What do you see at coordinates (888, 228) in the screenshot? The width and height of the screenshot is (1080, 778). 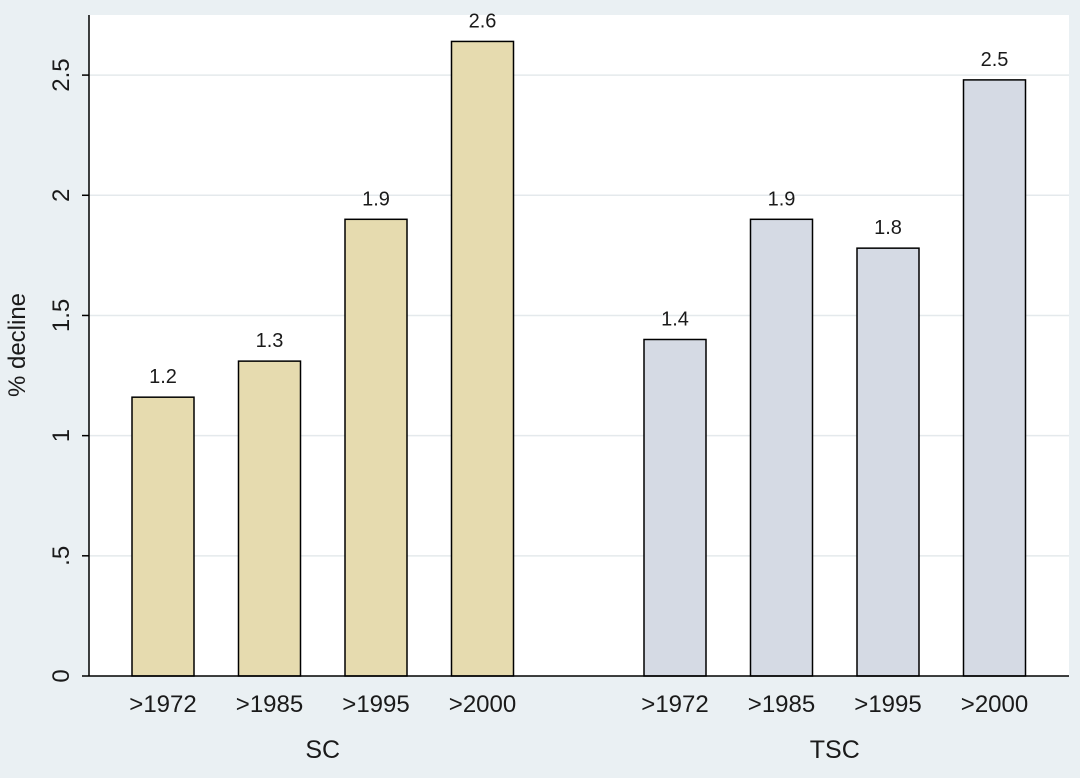 I see `data-label: 1.8` at bounding box center [888, 228].